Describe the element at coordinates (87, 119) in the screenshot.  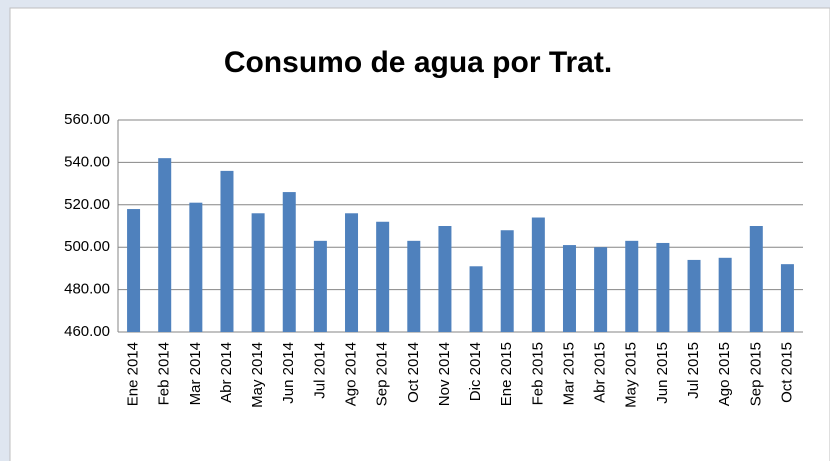
I see `y-tick-label: 560.00` at that location.